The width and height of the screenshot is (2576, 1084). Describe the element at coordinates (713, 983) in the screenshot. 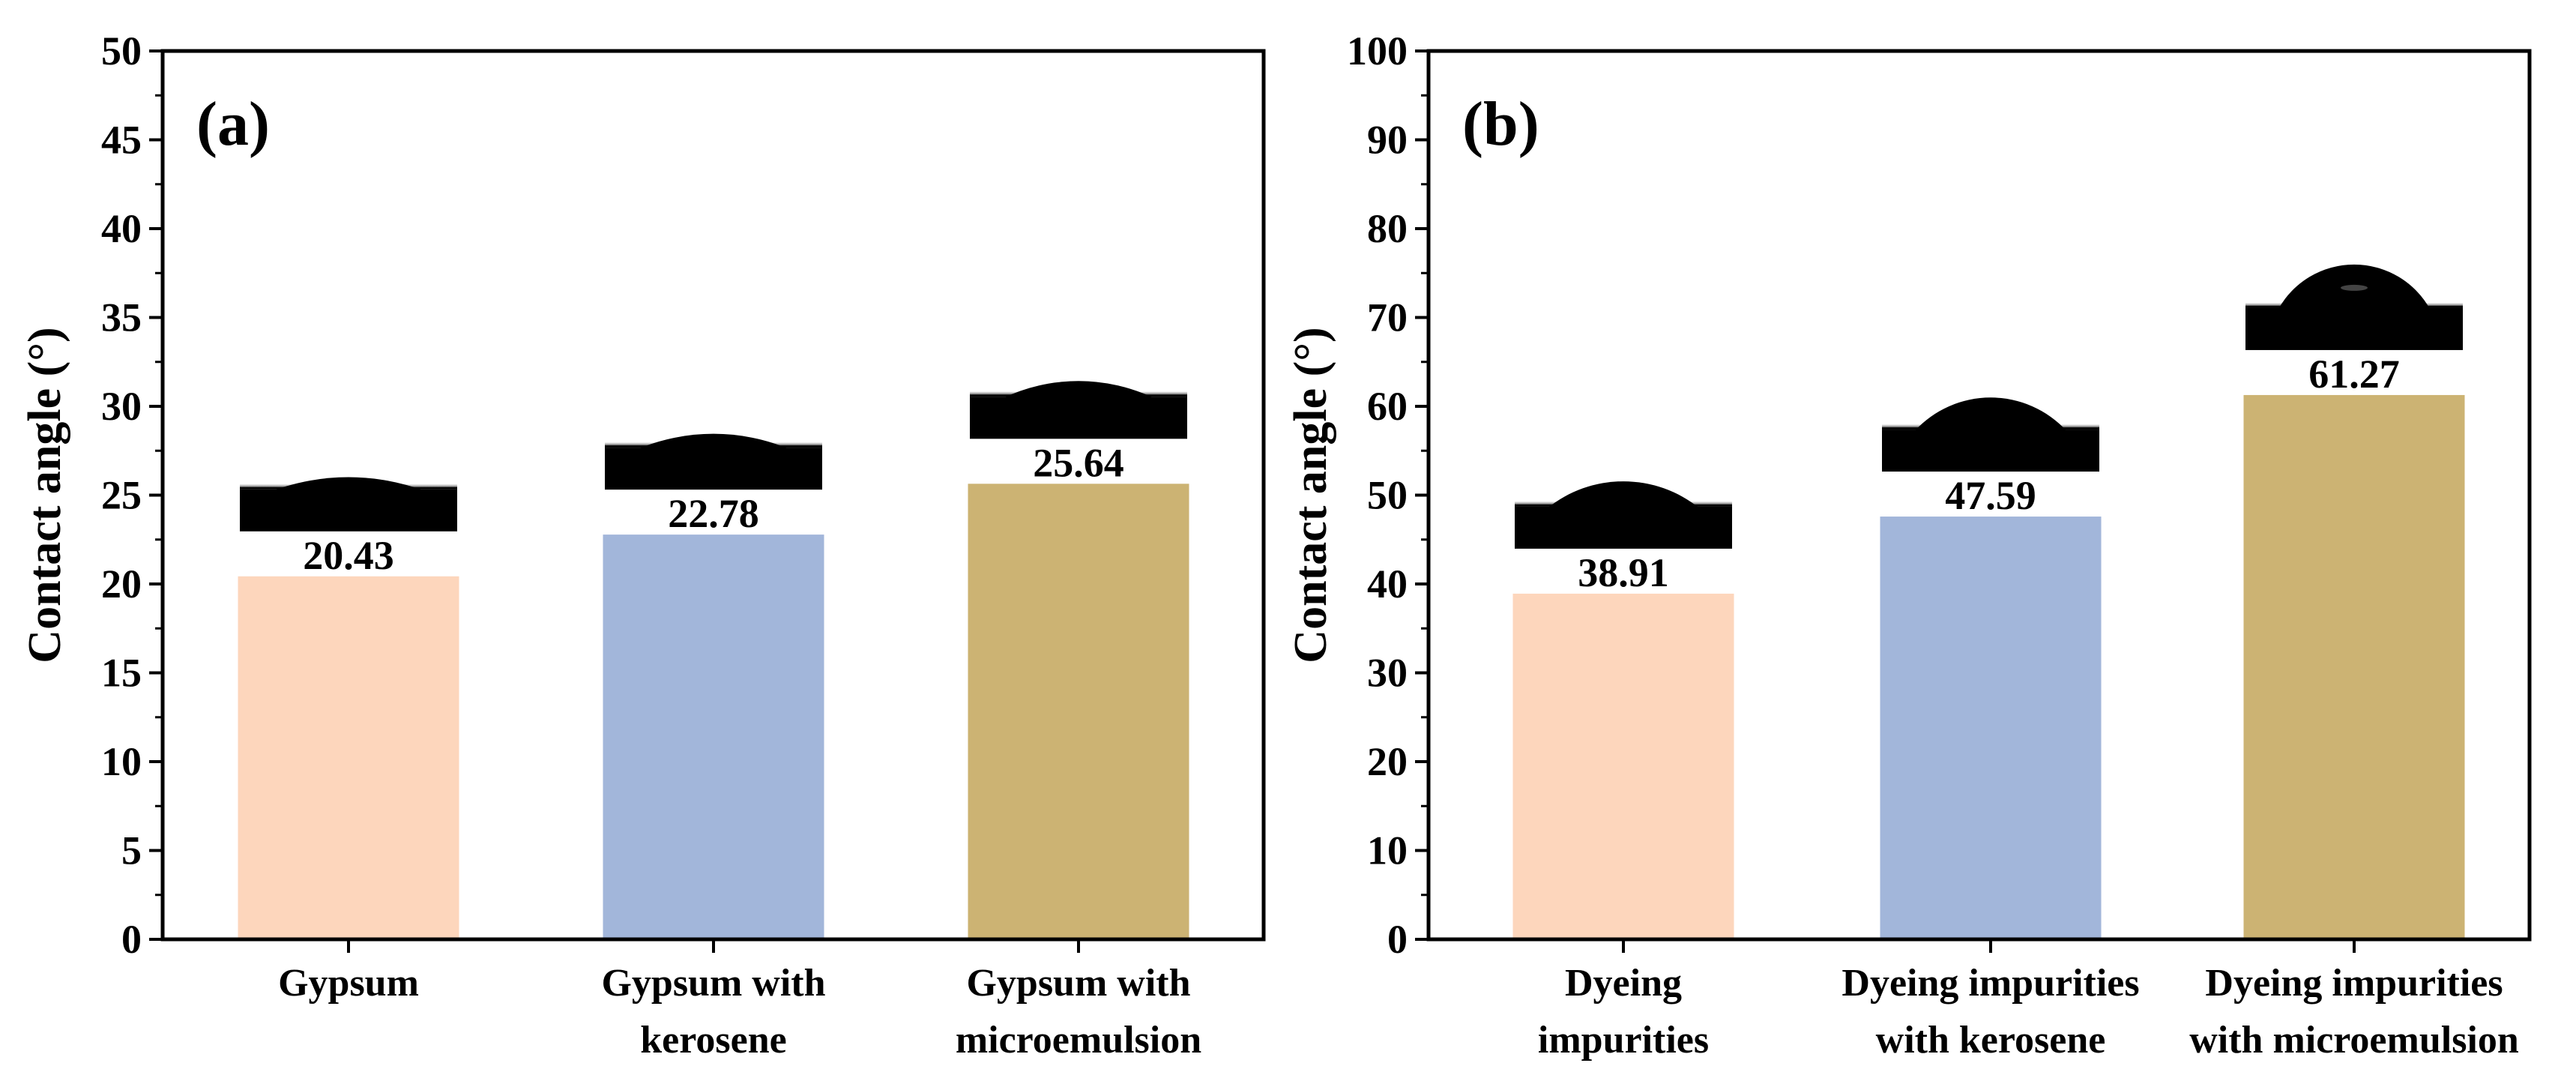

I see `panel-a-category-label-2-line-1: Gypsum with` at that location.